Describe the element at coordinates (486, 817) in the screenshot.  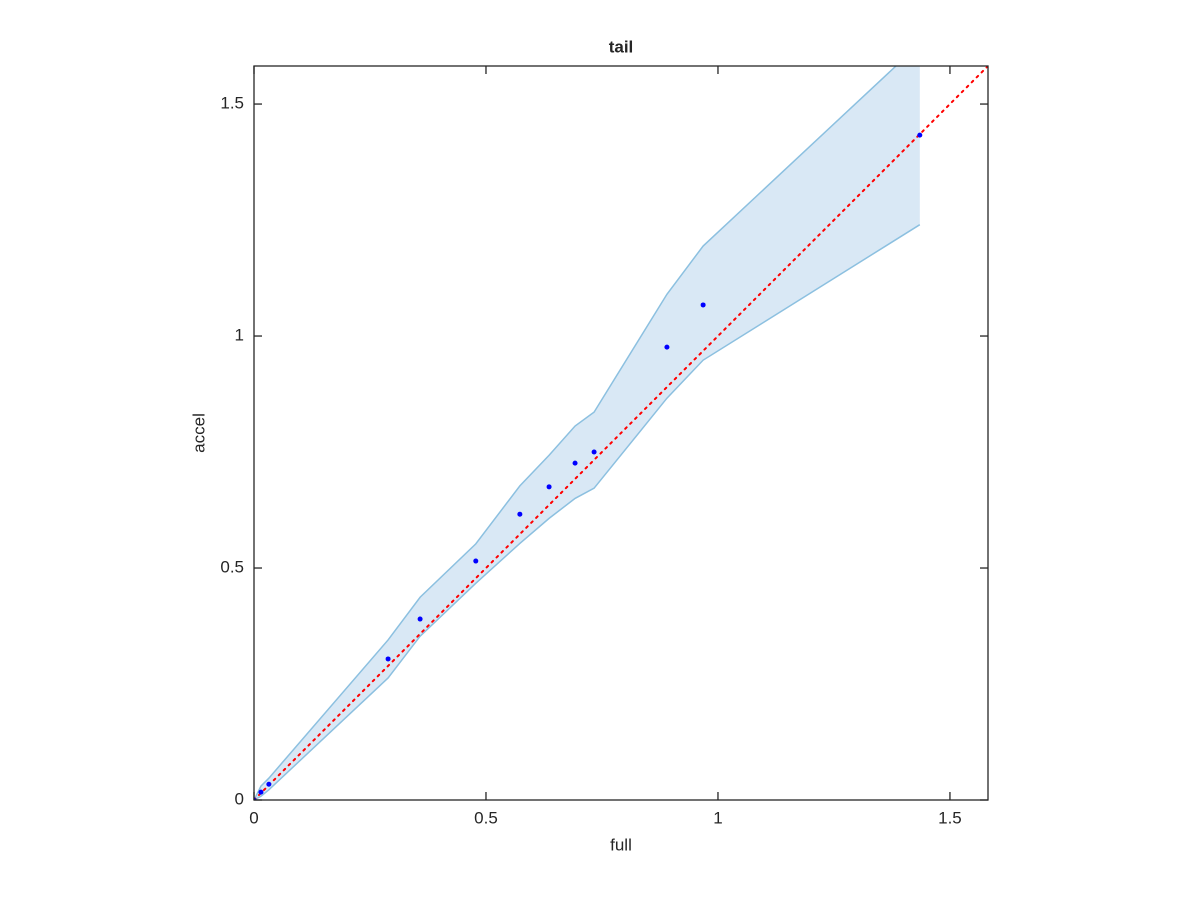
I see `x-tick-label: 0.5` at that location.